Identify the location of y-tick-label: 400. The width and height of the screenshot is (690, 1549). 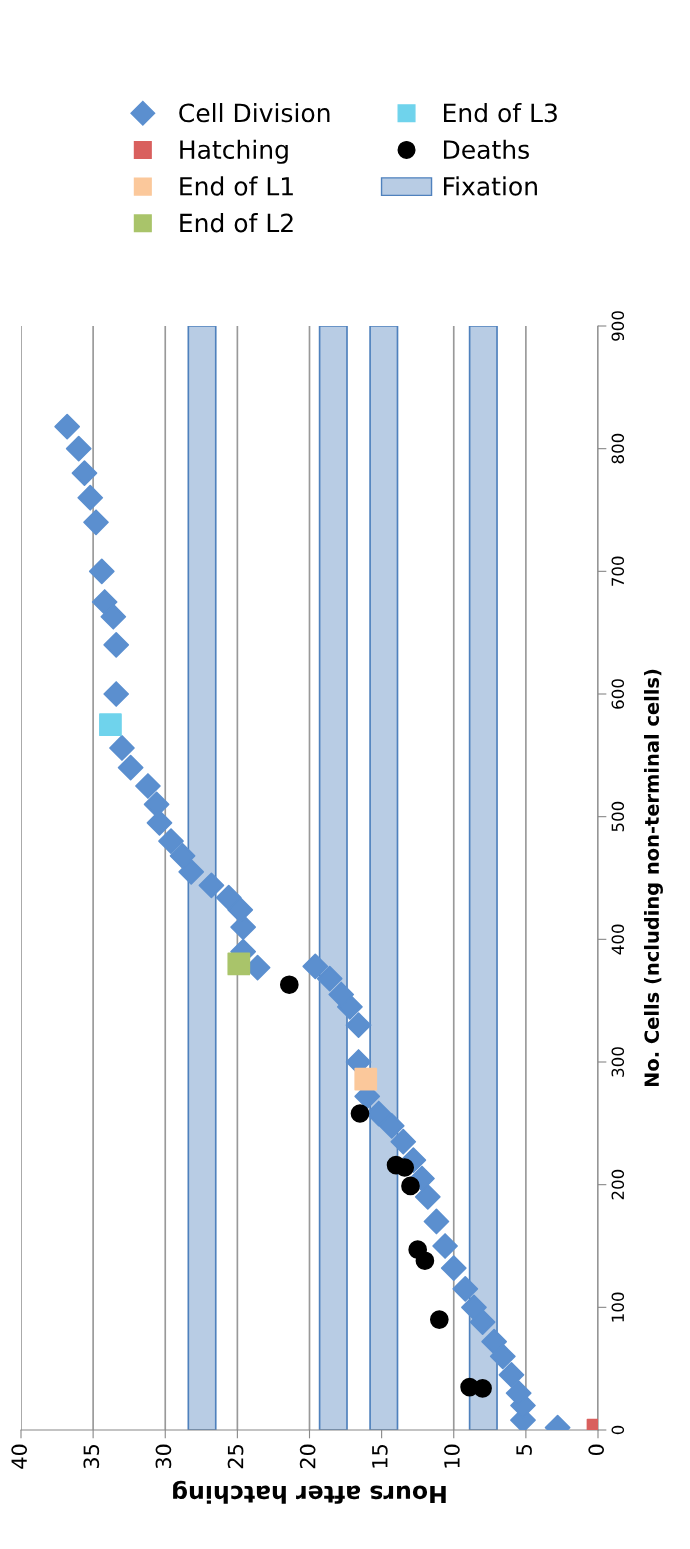
(618, 939).